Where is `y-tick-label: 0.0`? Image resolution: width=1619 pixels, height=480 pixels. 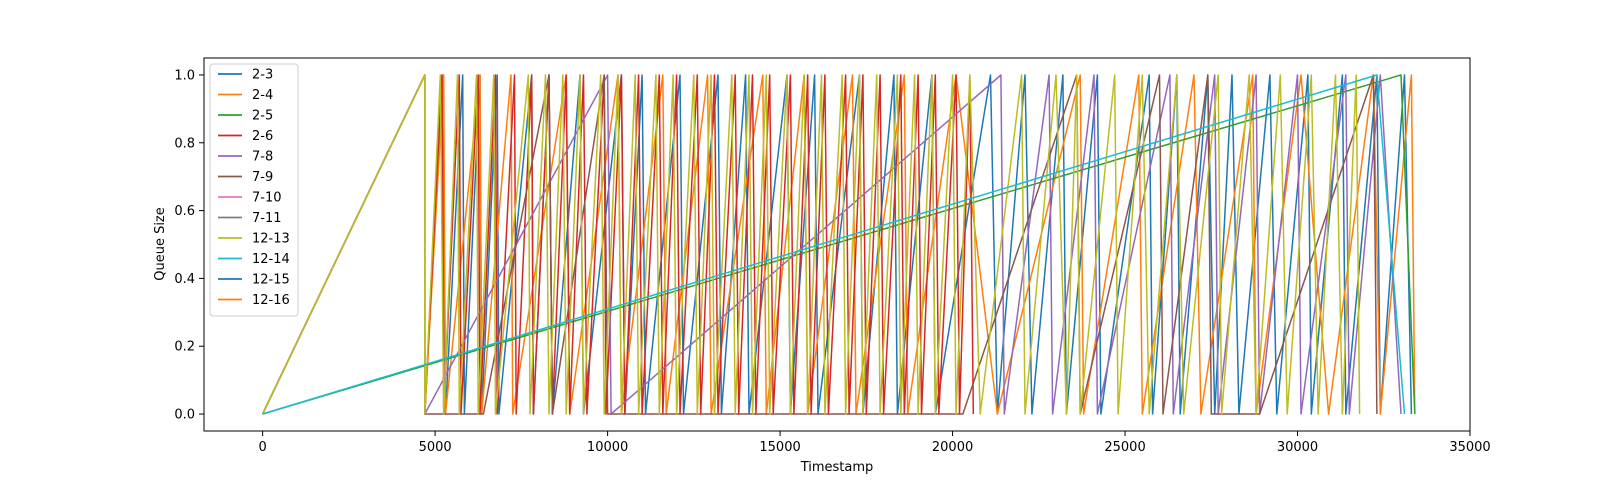 y-tick-label: 0.0 is located at coordinates (184, 415).